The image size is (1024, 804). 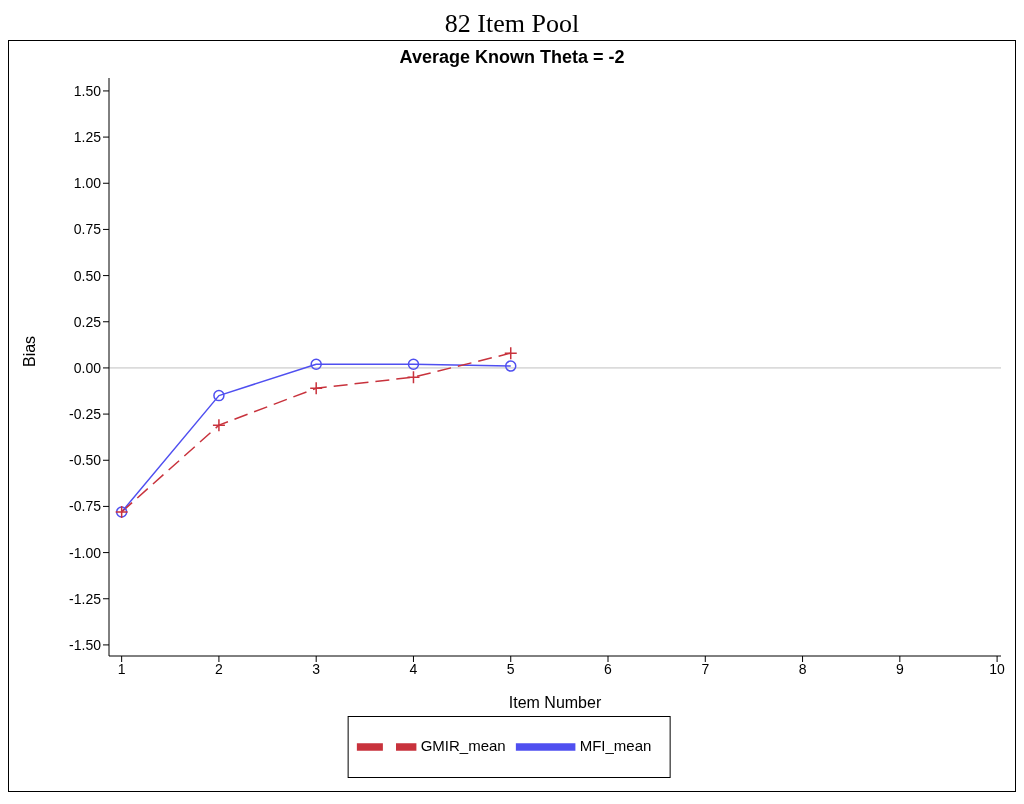 What do you see at coordinates (219, 668) in the screenshot?
I see `x-tick-label: 2` at bounding box center [219, 668].